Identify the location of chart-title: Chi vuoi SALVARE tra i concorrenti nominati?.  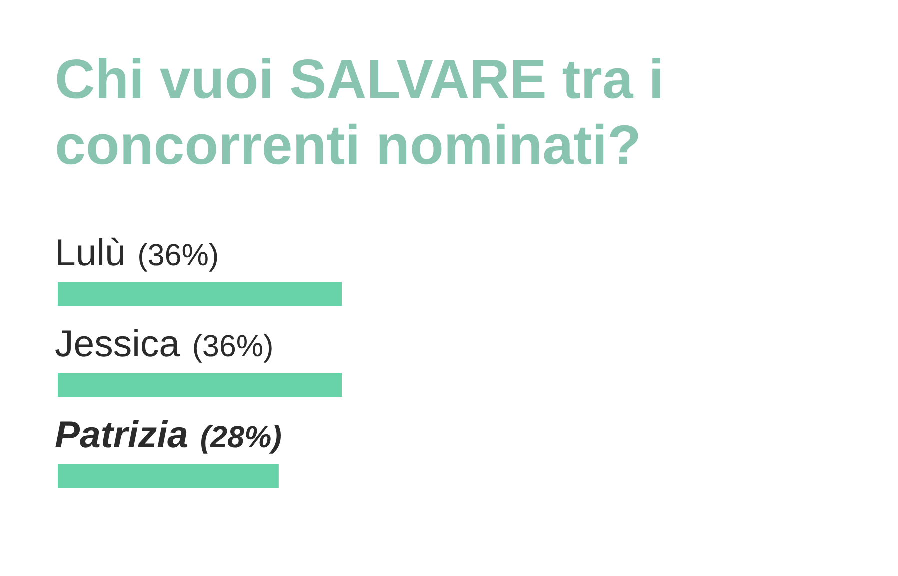
(358, 111).